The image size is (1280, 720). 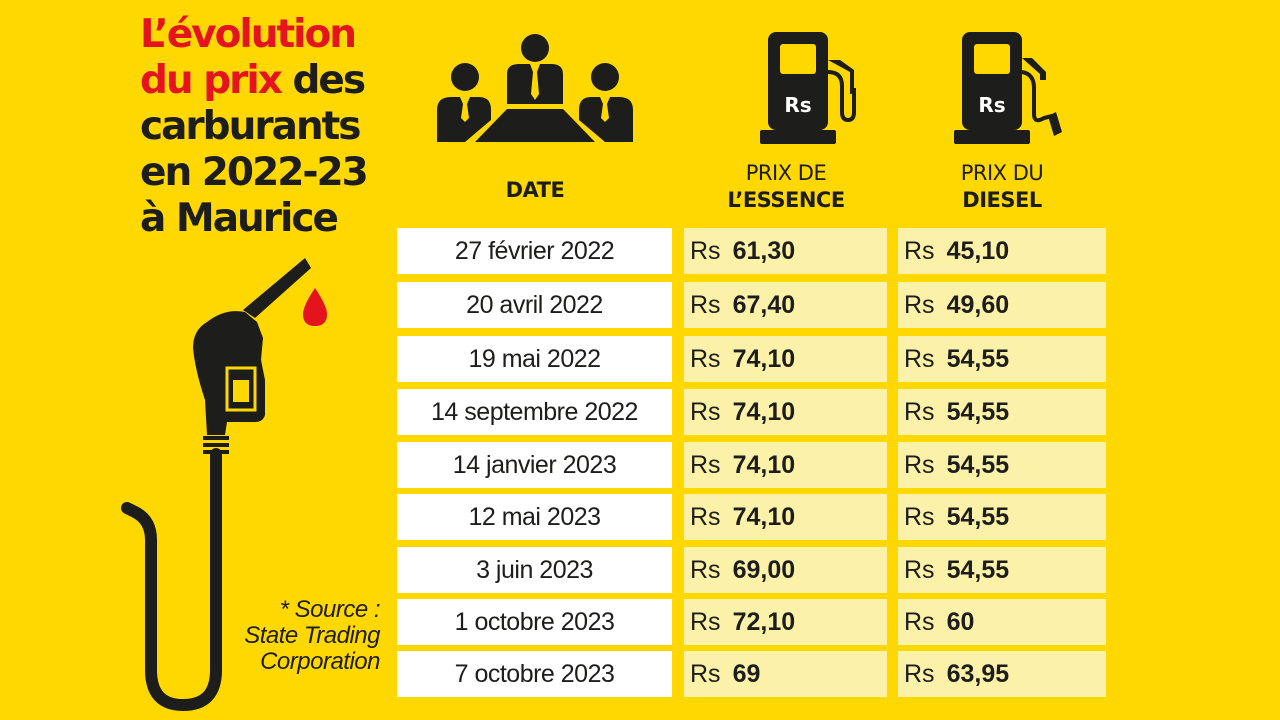 I want to click on table-row: 20 avril 2022 Rs 67,40 Rs 49,60, so click(x=640, y=305).